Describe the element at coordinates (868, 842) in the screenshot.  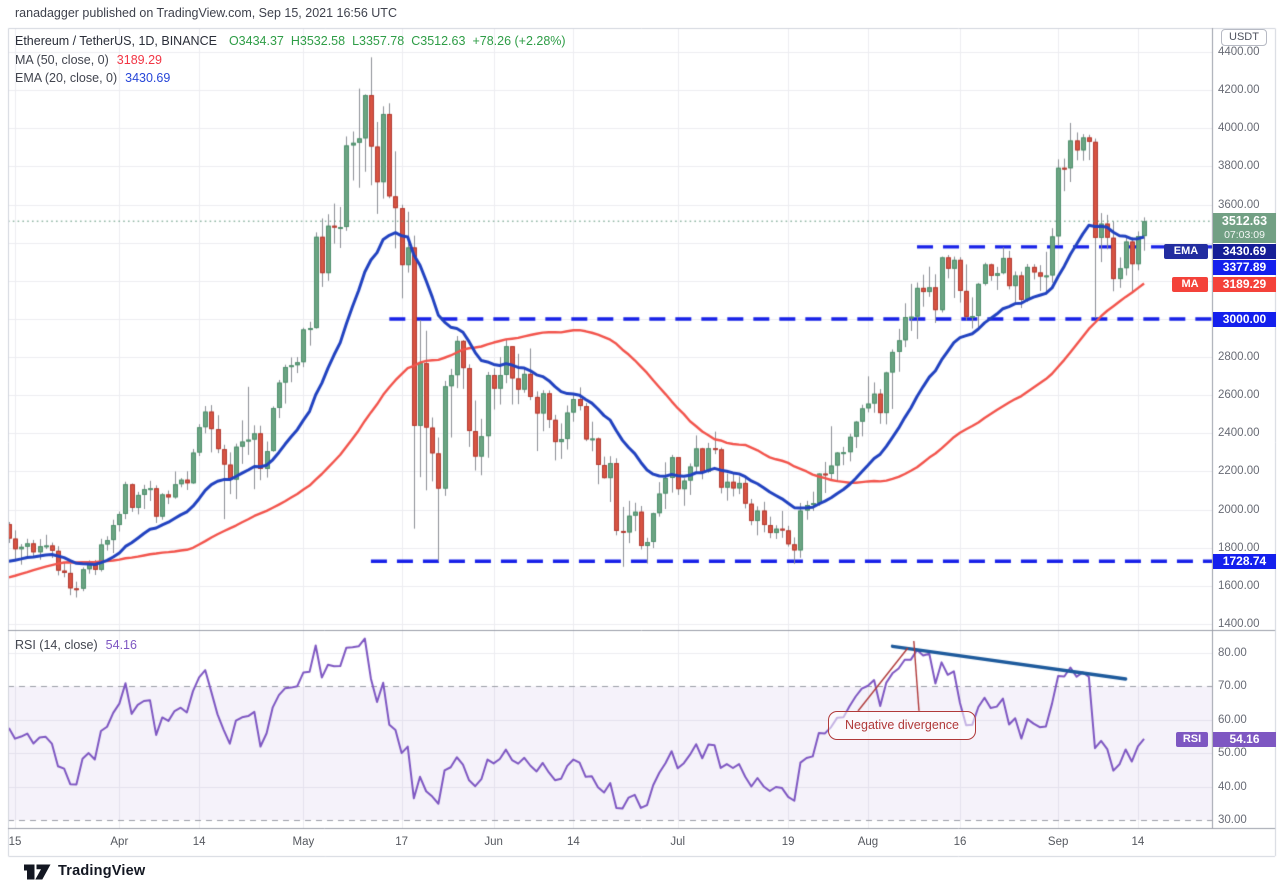
I see `time-tick-label: Aug` at that location.